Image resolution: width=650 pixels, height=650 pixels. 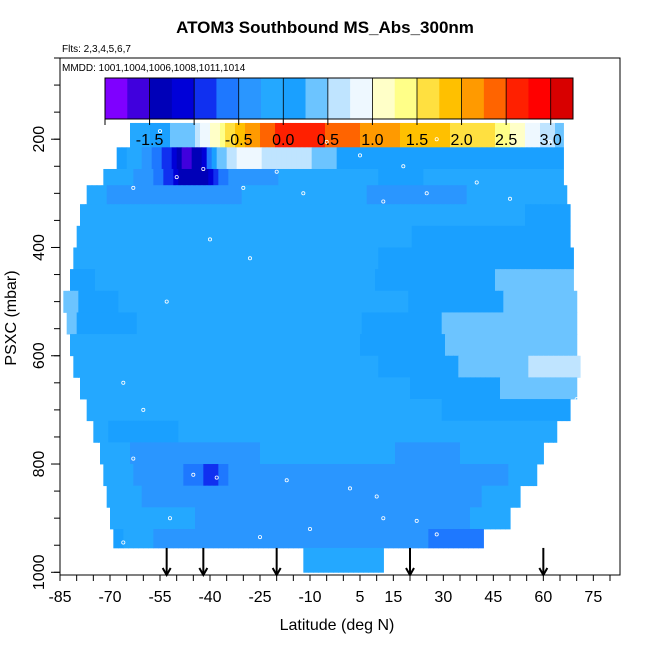 What do you see at coordinates (593, 597) in the screenshot?
I see `x-tick-label: 75` at bounding box center [593, 597].